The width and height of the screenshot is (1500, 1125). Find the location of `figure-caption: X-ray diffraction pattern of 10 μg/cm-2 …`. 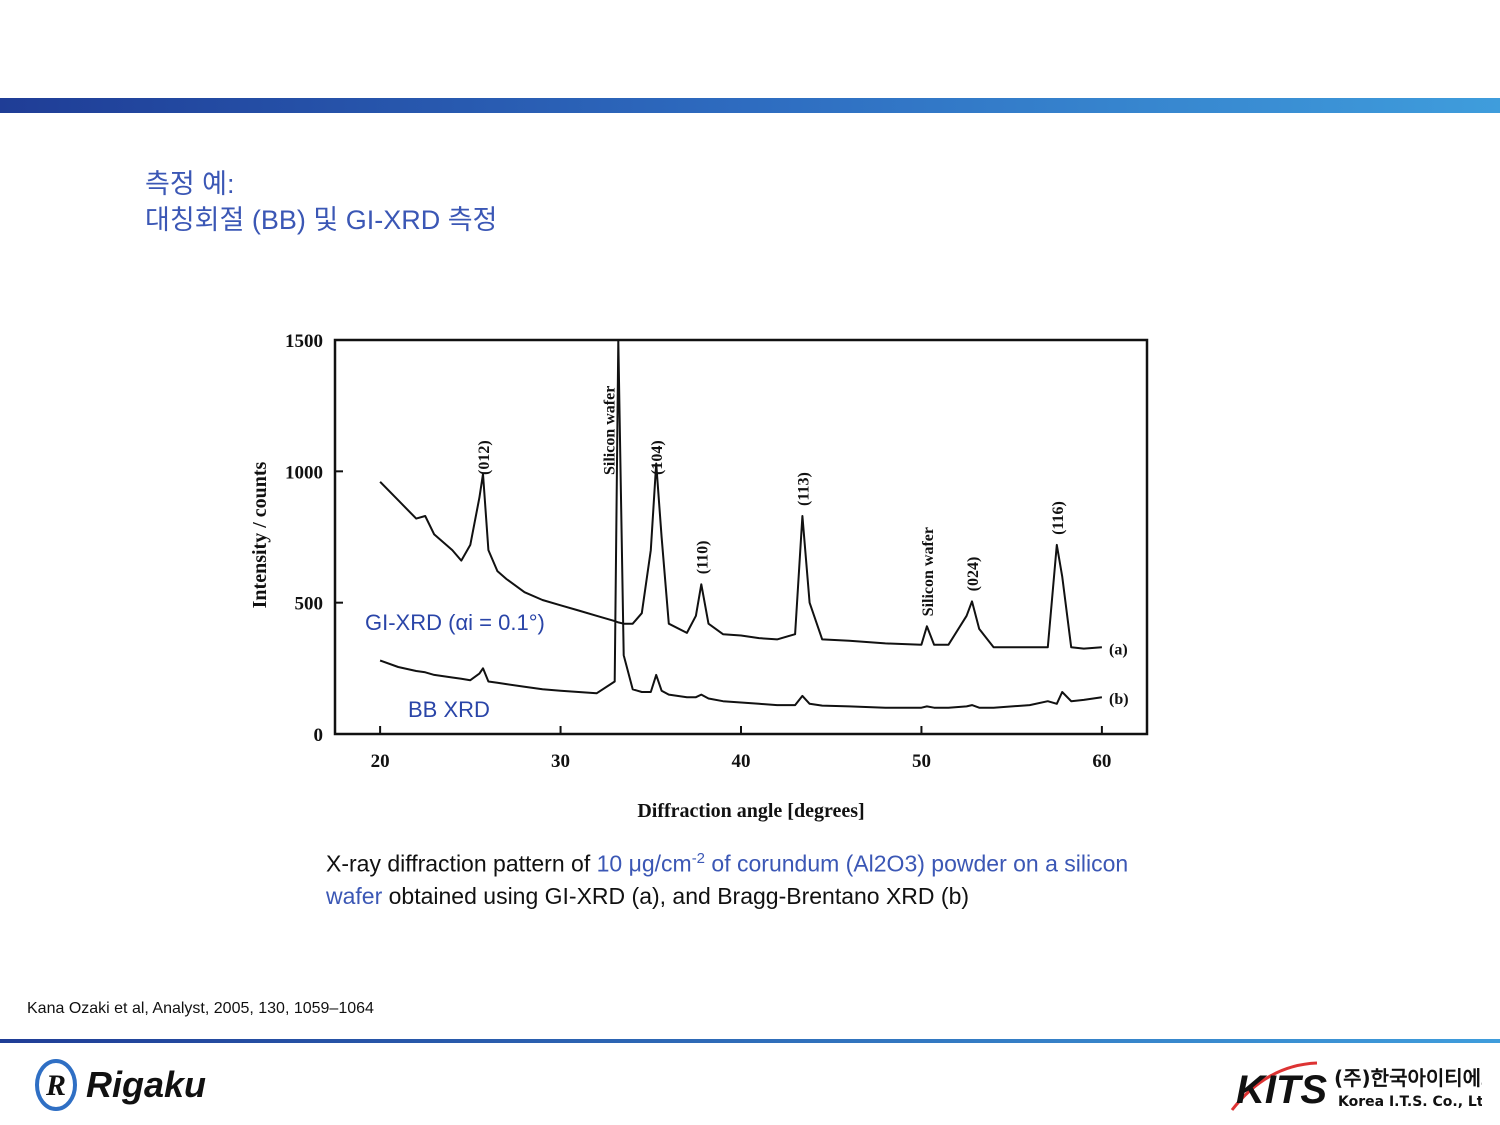

figure-caption: X-ray diffraction pattern of 10 μg/cm-2 … is located at coordinates (751, 877).